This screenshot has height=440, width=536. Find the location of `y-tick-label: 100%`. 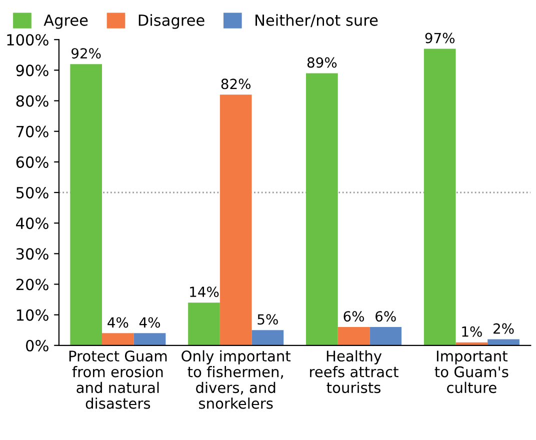

y-tick-label: 100% is located at coordinates (27, 40).